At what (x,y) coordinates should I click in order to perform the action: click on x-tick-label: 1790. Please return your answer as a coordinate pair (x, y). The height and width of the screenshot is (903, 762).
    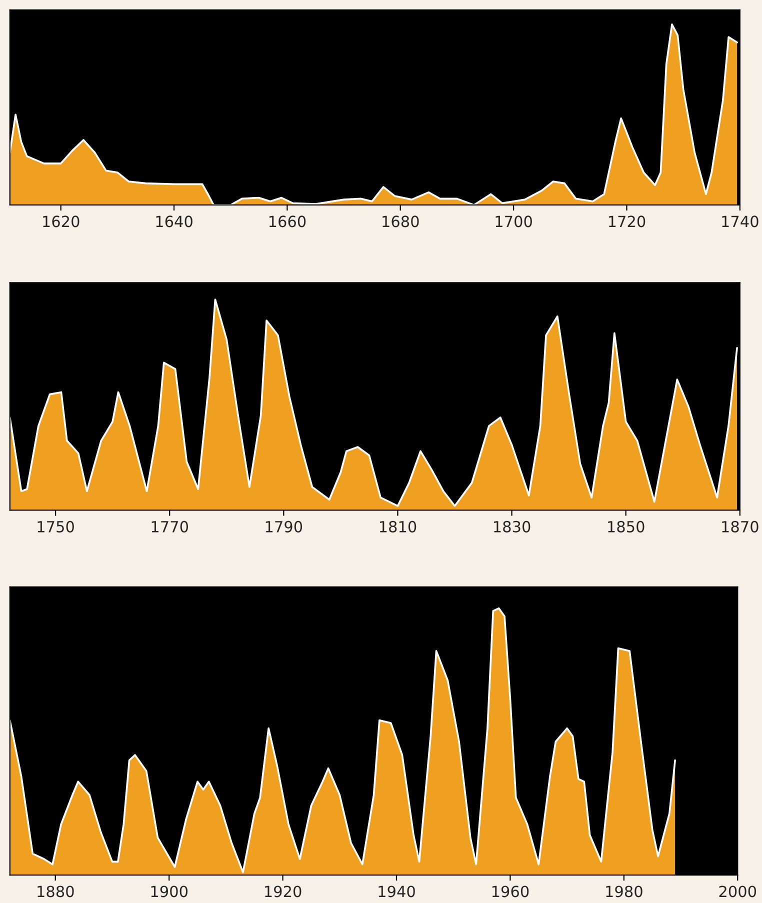
    Looking at the image, I should click on (284, 526).